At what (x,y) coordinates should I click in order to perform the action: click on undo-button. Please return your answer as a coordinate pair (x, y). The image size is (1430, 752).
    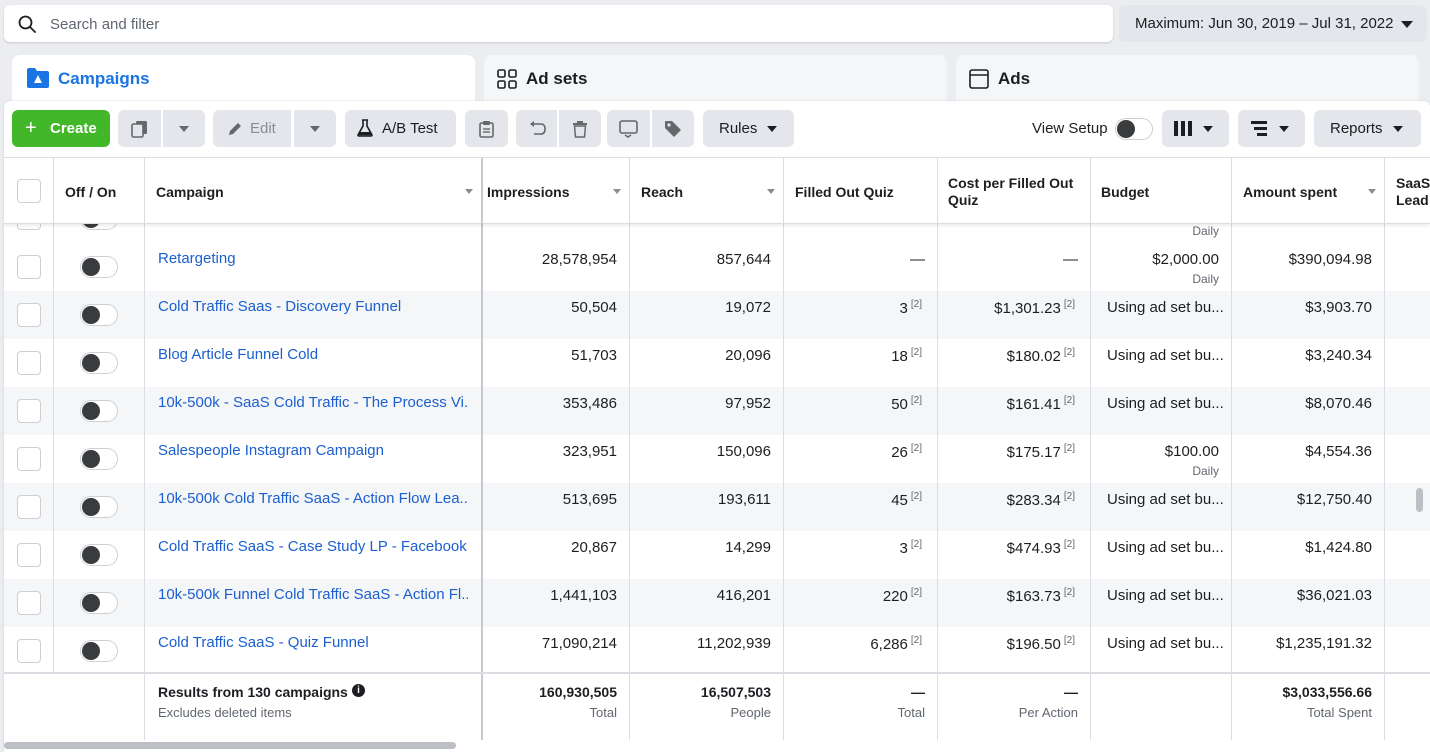
    Looking at the image, I should click on (536, 128).